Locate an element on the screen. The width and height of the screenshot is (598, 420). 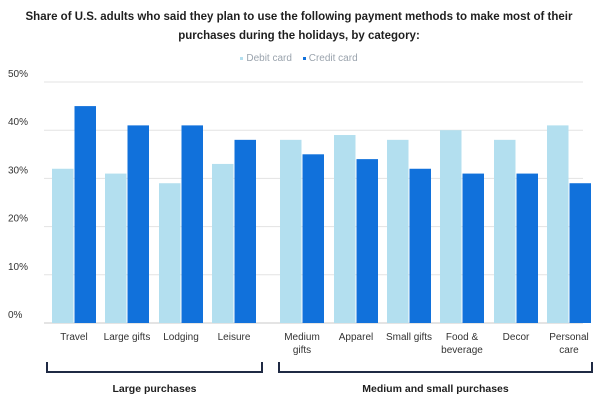
x-tick-label: Food & is located at coordinates (462, 337).